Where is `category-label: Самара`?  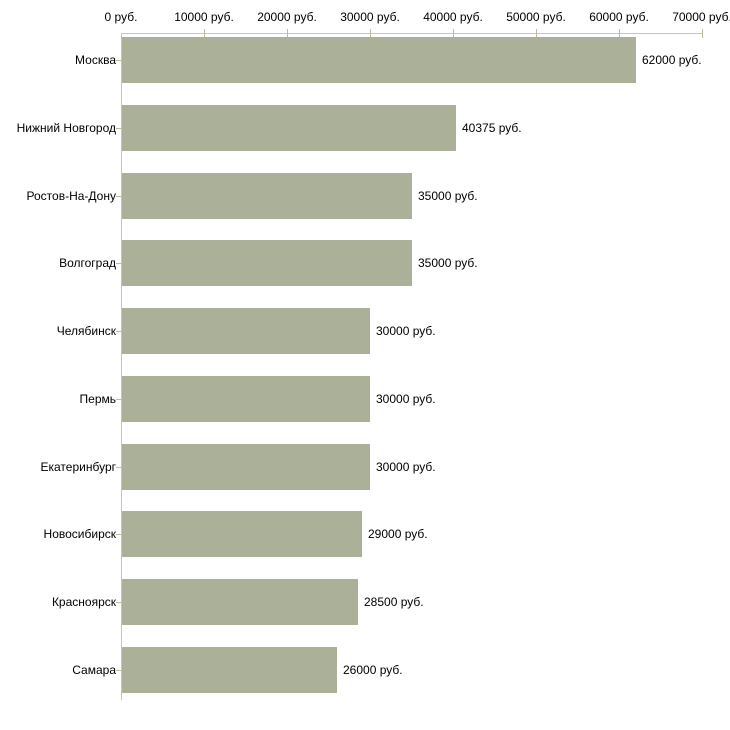 category-label: Самара is located at coordinates (94, 670).